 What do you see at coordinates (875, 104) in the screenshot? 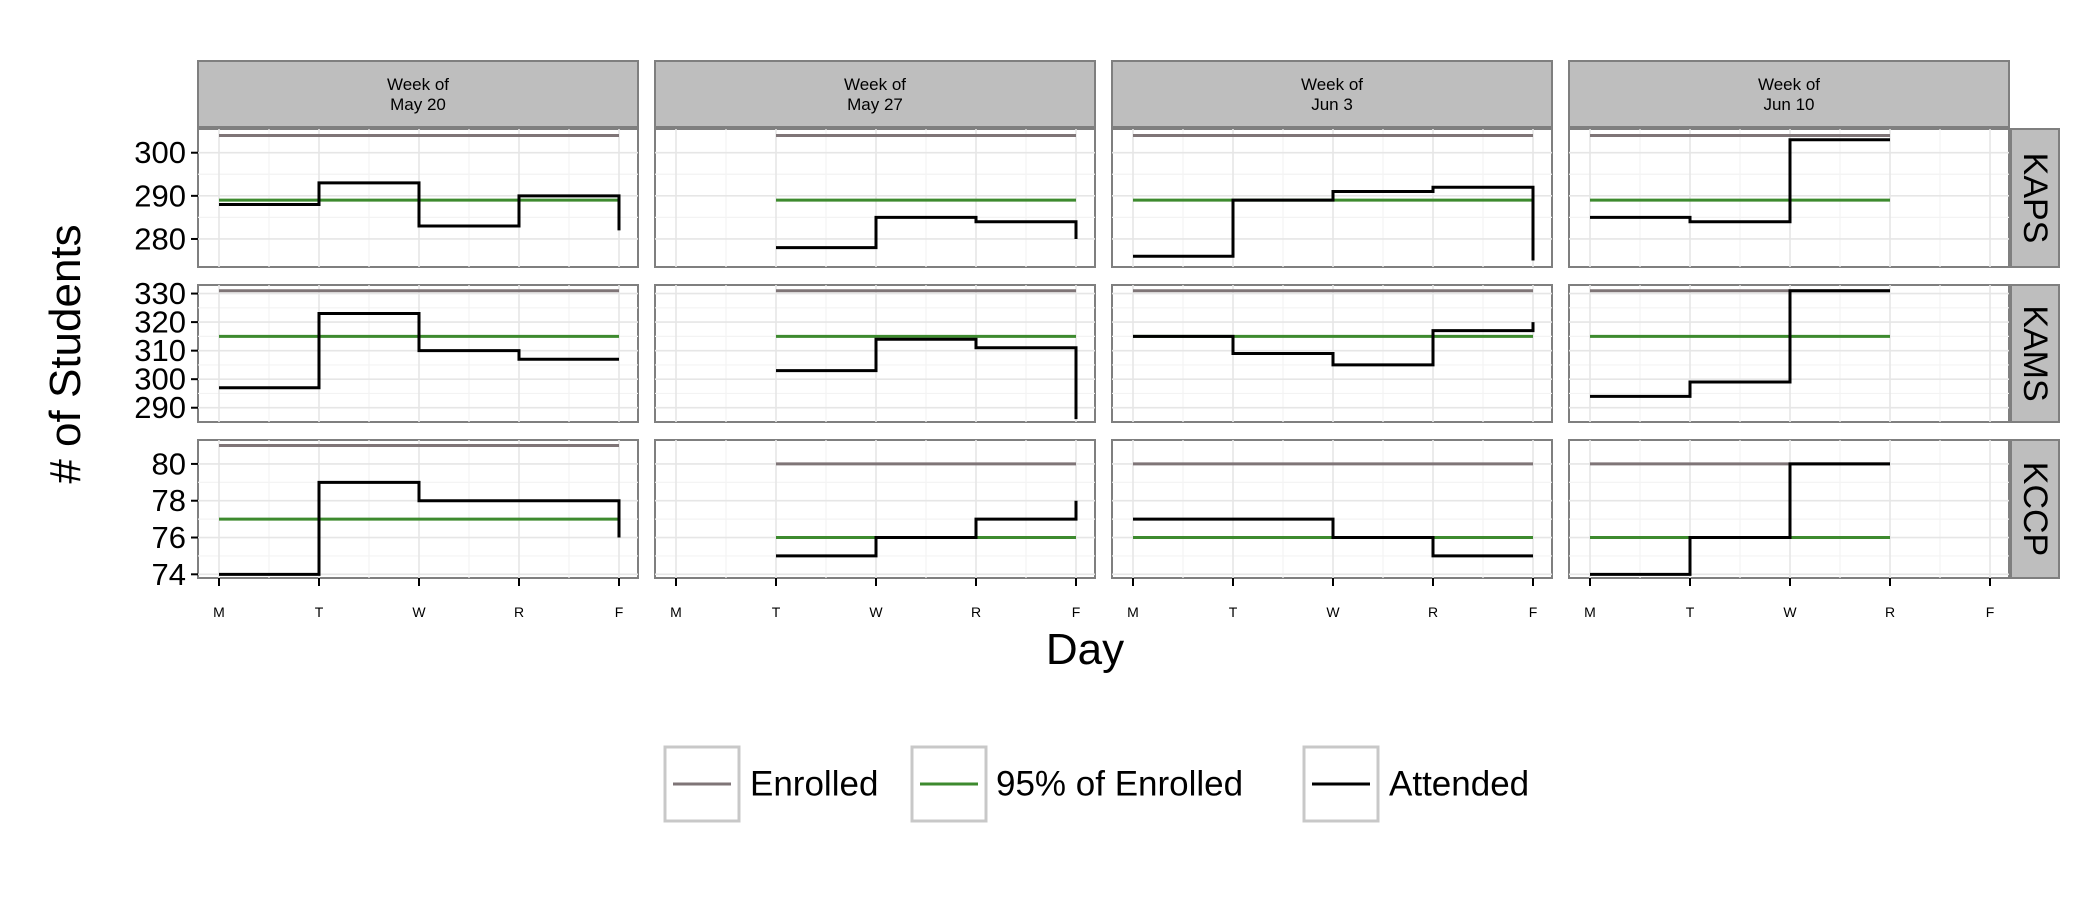
I see `column-strip-label: May 27` at bounding box center [875, 104].